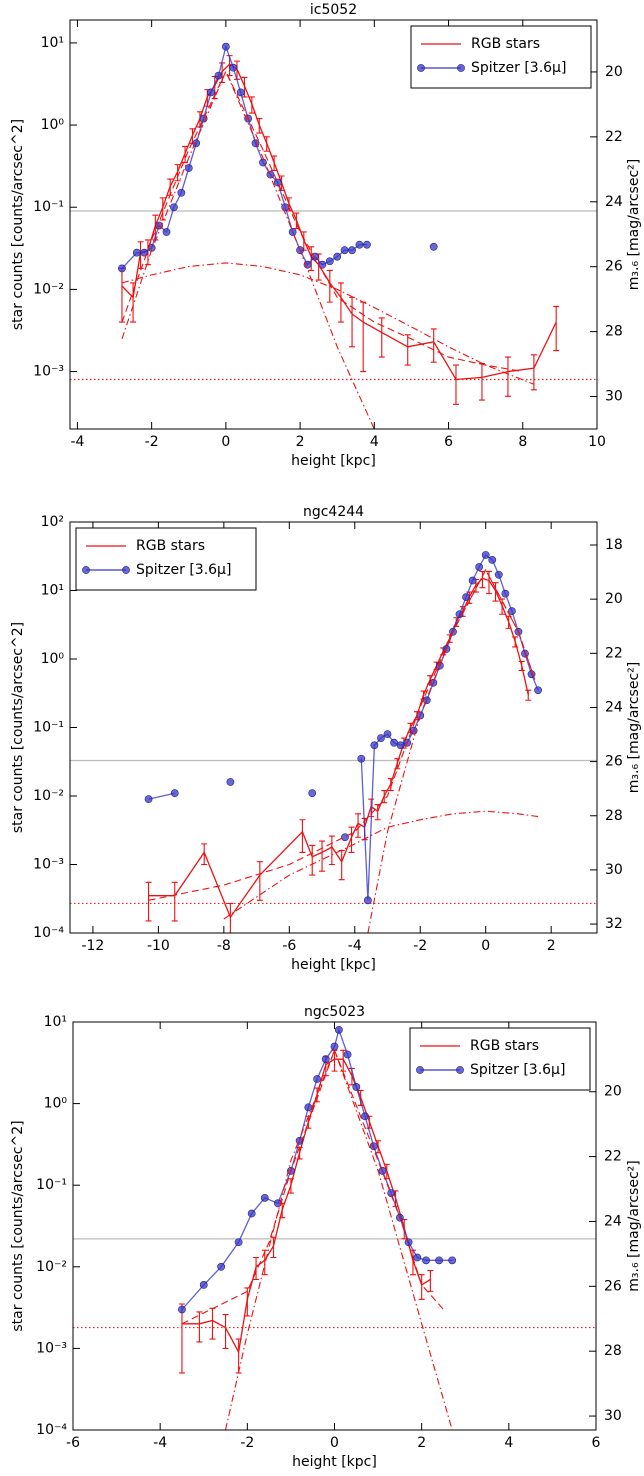 The width and height of the screenshot is (644, 1476). Describe the element at coordinates (634, 727) in the screenshot. I see `y2-axis-label: m₃.₆ [mag/arcsec²]` at that location.